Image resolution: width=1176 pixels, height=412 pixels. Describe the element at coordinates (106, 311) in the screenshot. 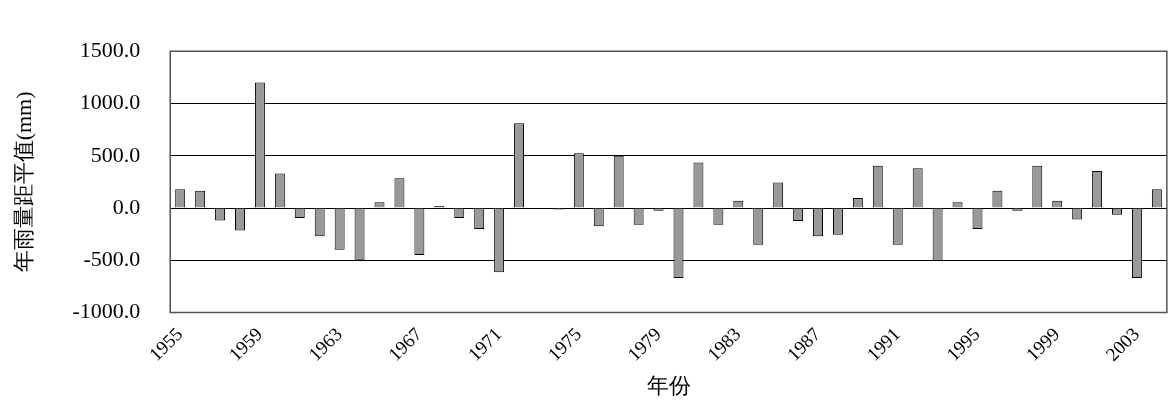

I see `y-tick-label: -1000.0` at that location.